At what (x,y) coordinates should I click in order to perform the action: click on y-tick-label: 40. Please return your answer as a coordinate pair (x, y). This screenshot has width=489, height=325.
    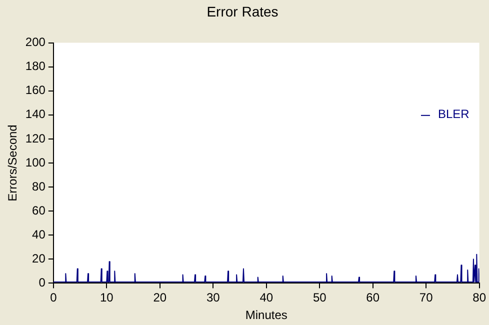
    Looking at the image, I should click on (39, 234).